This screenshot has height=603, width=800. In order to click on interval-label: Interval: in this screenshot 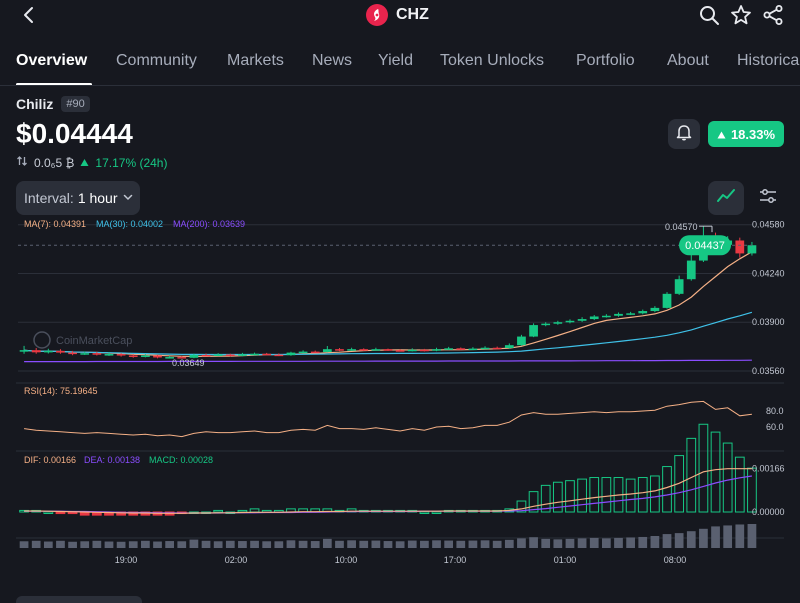, I will do `click(49, 198)`.